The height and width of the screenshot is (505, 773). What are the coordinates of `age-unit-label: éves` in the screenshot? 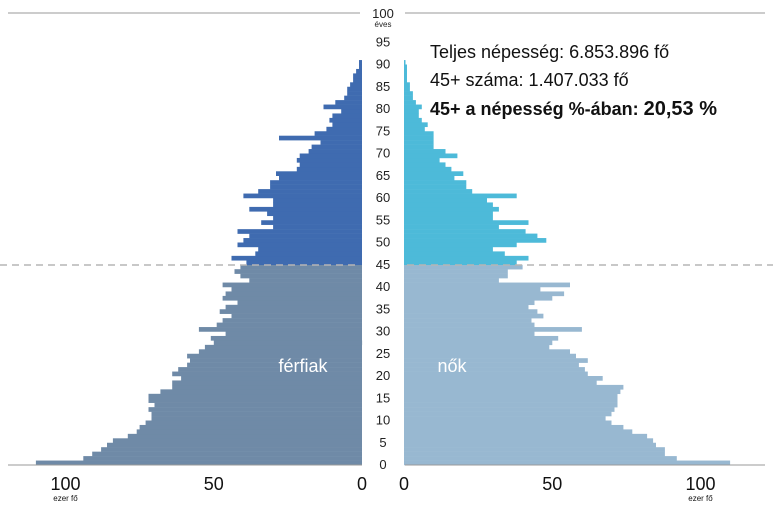 It's located at (383, 24).